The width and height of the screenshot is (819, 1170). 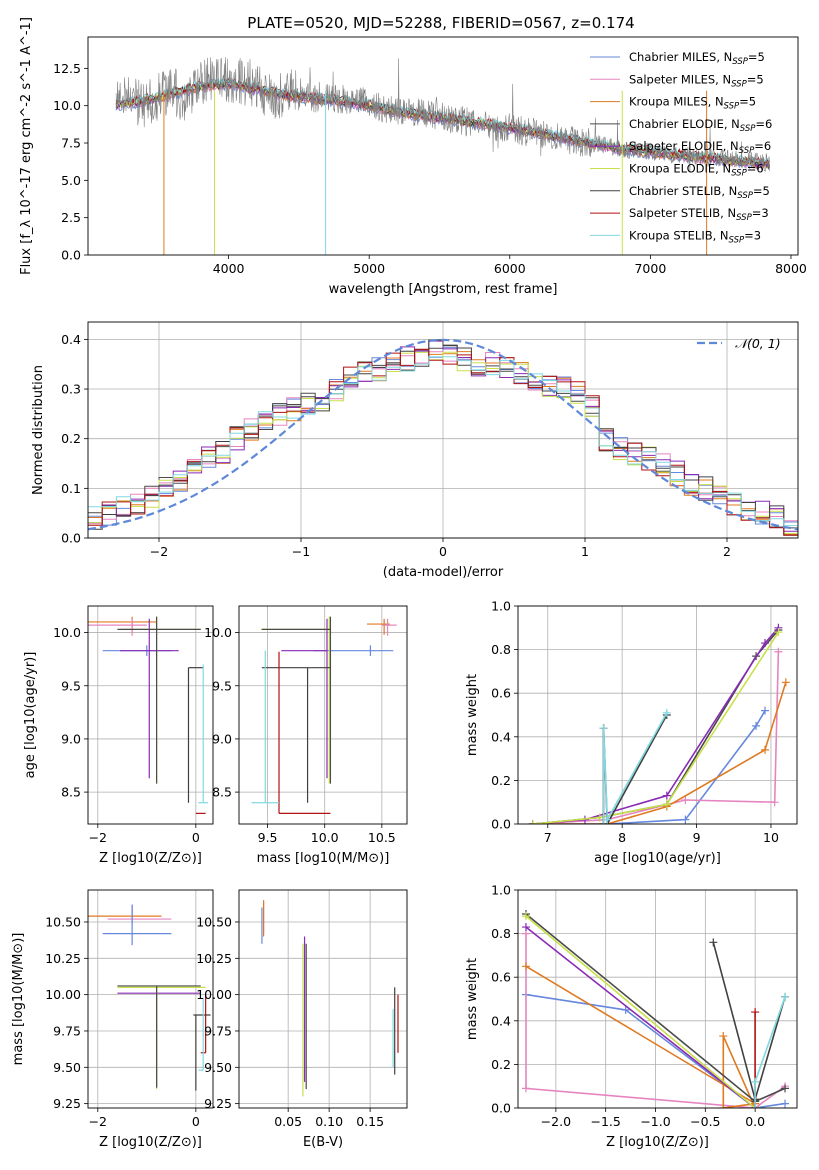 I want to click on legend-label: 𝒩(0, 1), so click(x=758, y=343).